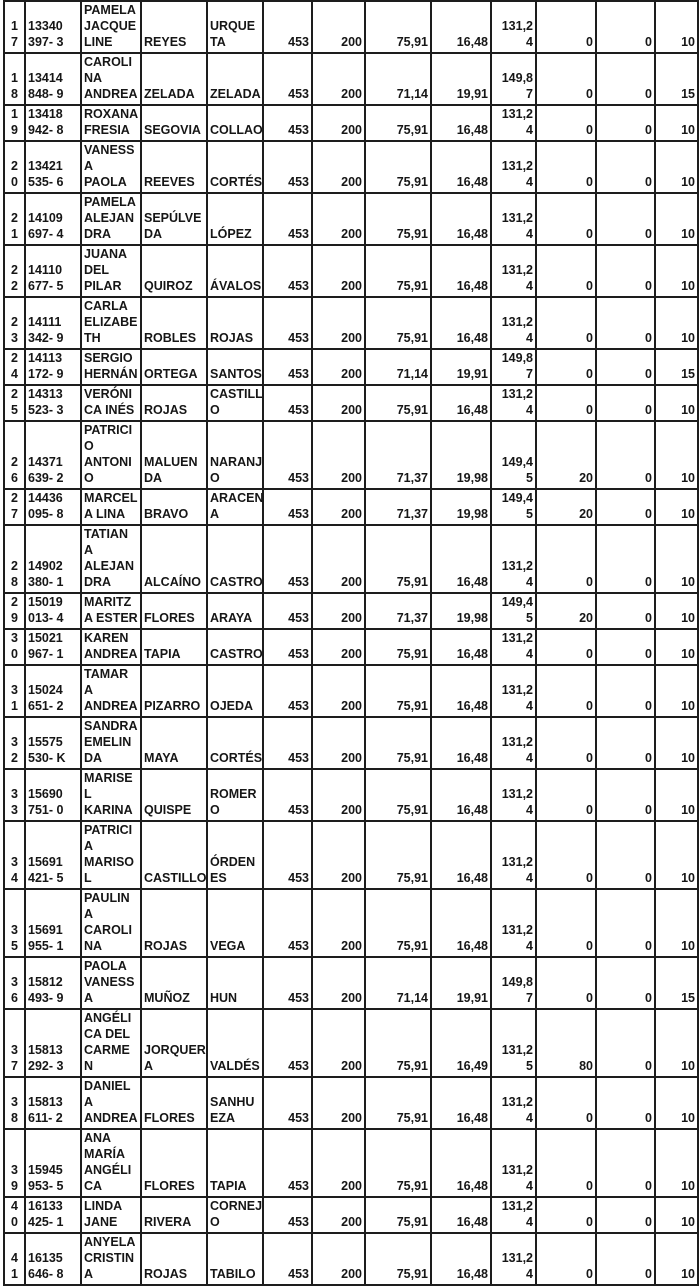 This screenshot has height=1288, width=700. I want to click on id-number-cell: 15813 292- 3, so click(53, 1043).